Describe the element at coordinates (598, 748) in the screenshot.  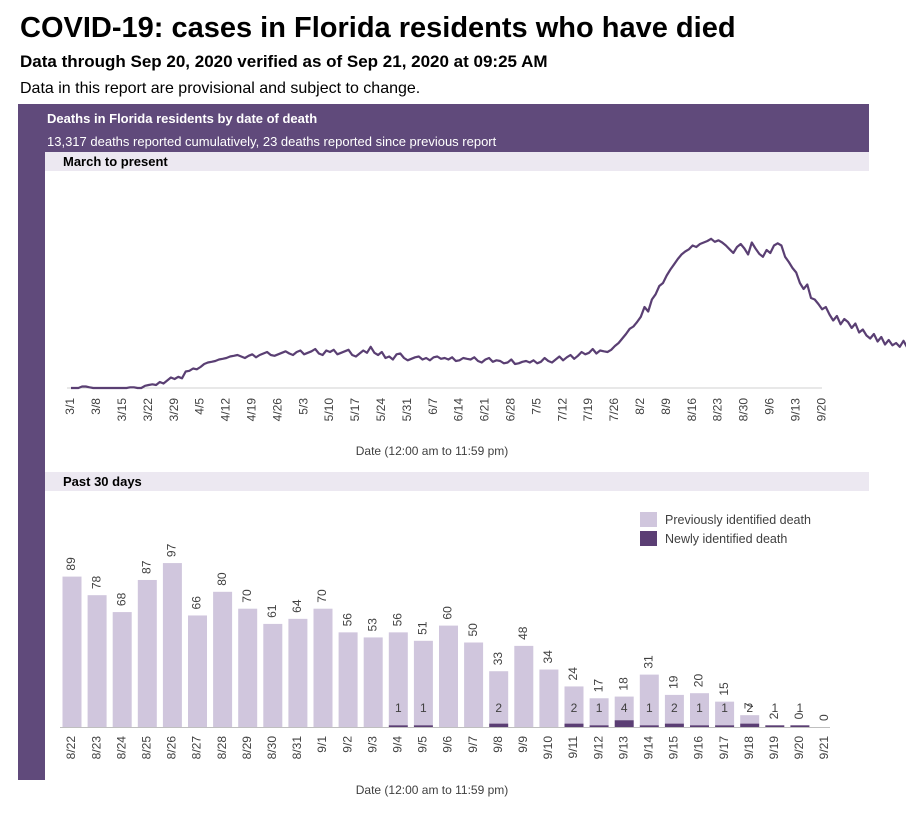
I see `bar-x-tick-label: 9/12` at that location.